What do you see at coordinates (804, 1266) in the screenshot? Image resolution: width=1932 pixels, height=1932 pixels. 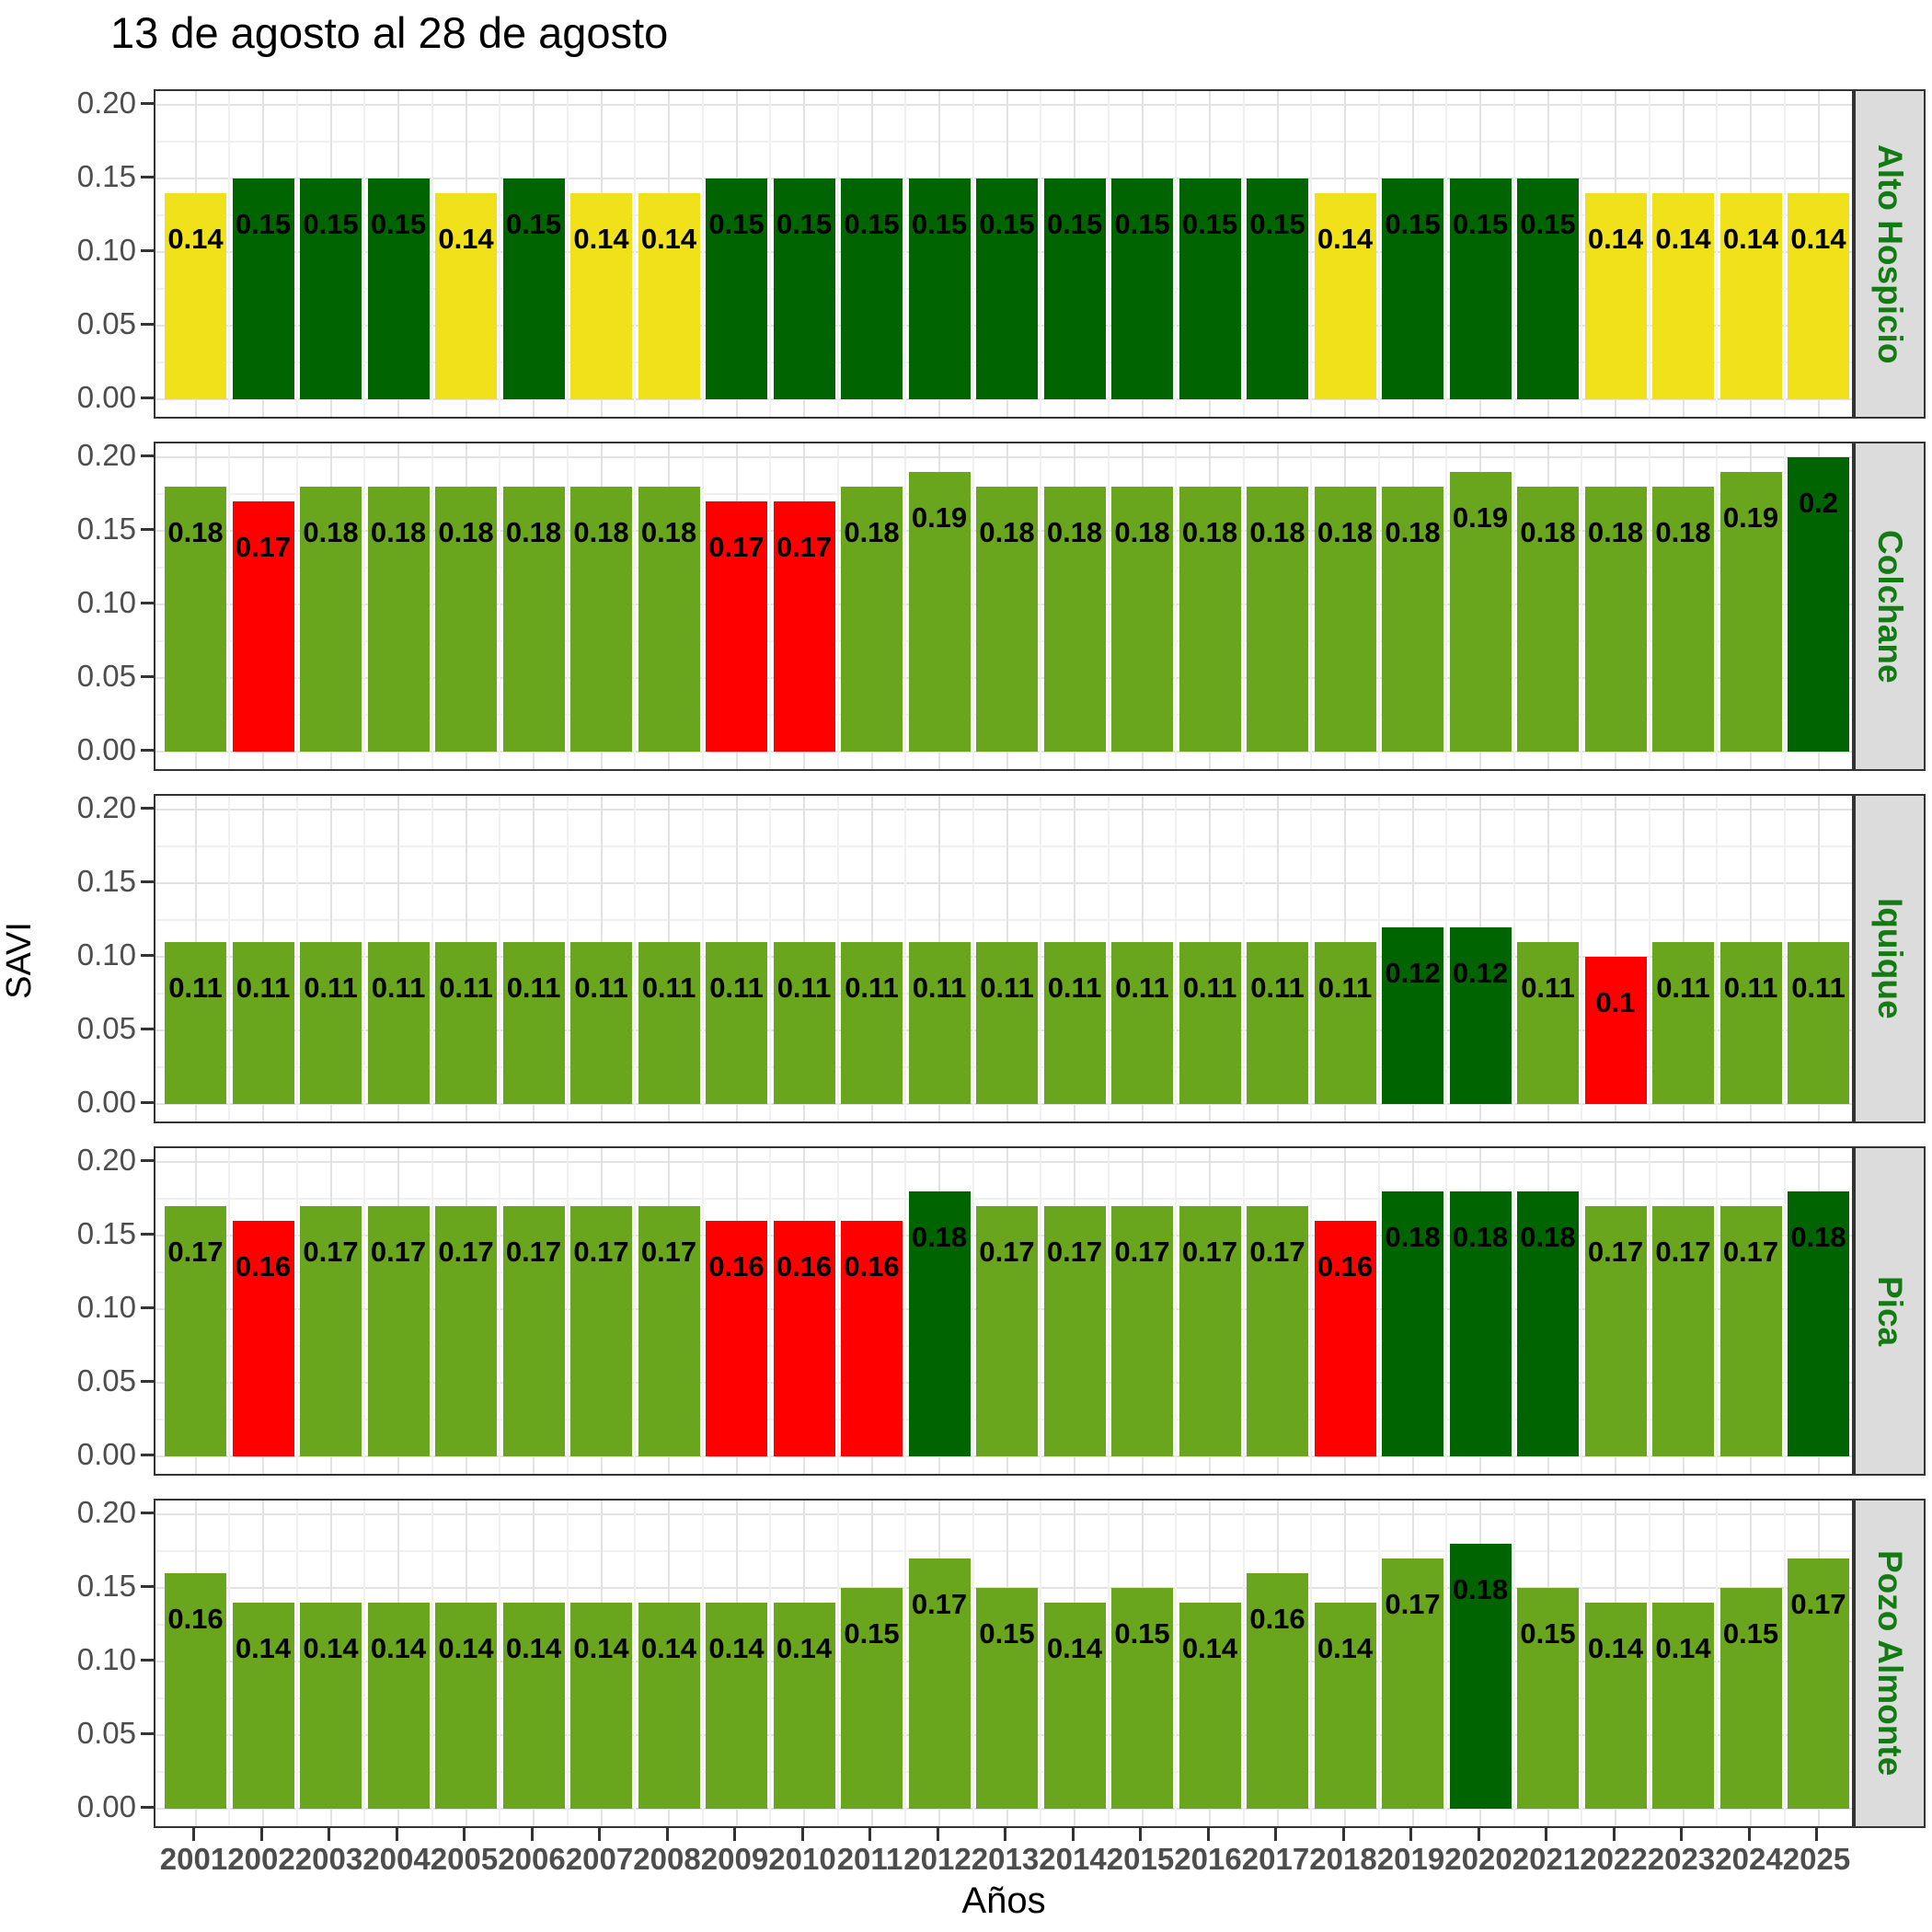 I see `bar-value-label: 0.16` at bounding box center [804, 1266].